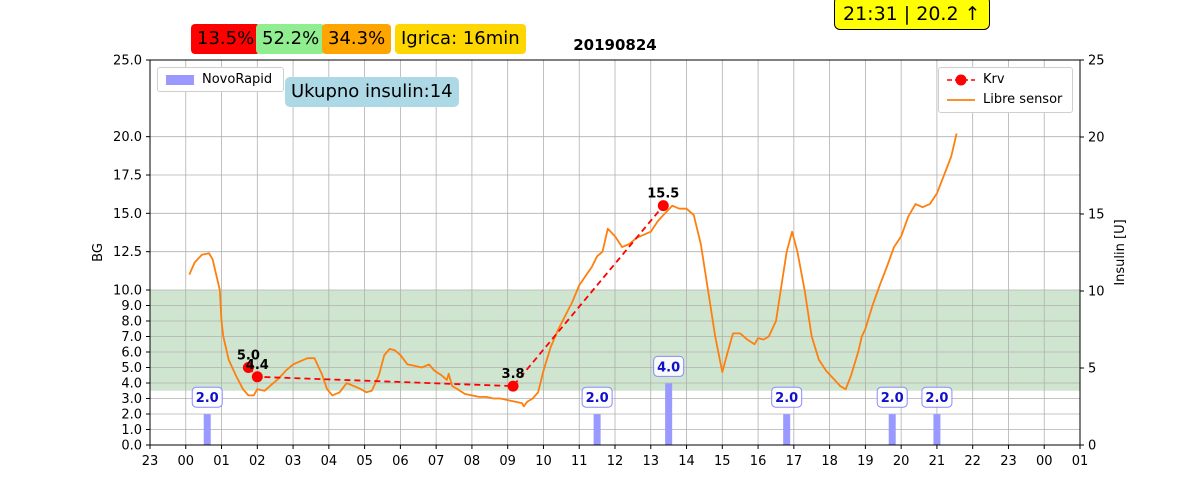 Image resolution: width=1200 pixels, height=500 pixels. Describe the element at coordinates (131, 306) in the screenshot. I see `y-tick-label: 9.0` at that location.